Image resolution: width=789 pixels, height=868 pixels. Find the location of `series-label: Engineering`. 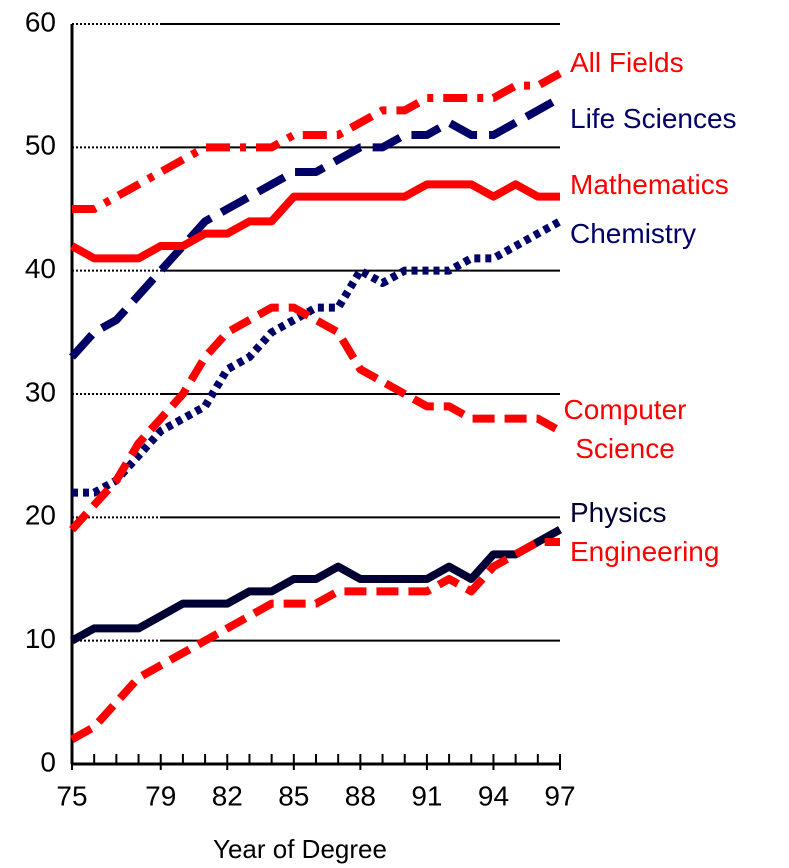

series-label: Engineering is located at coordinates (645, 551).